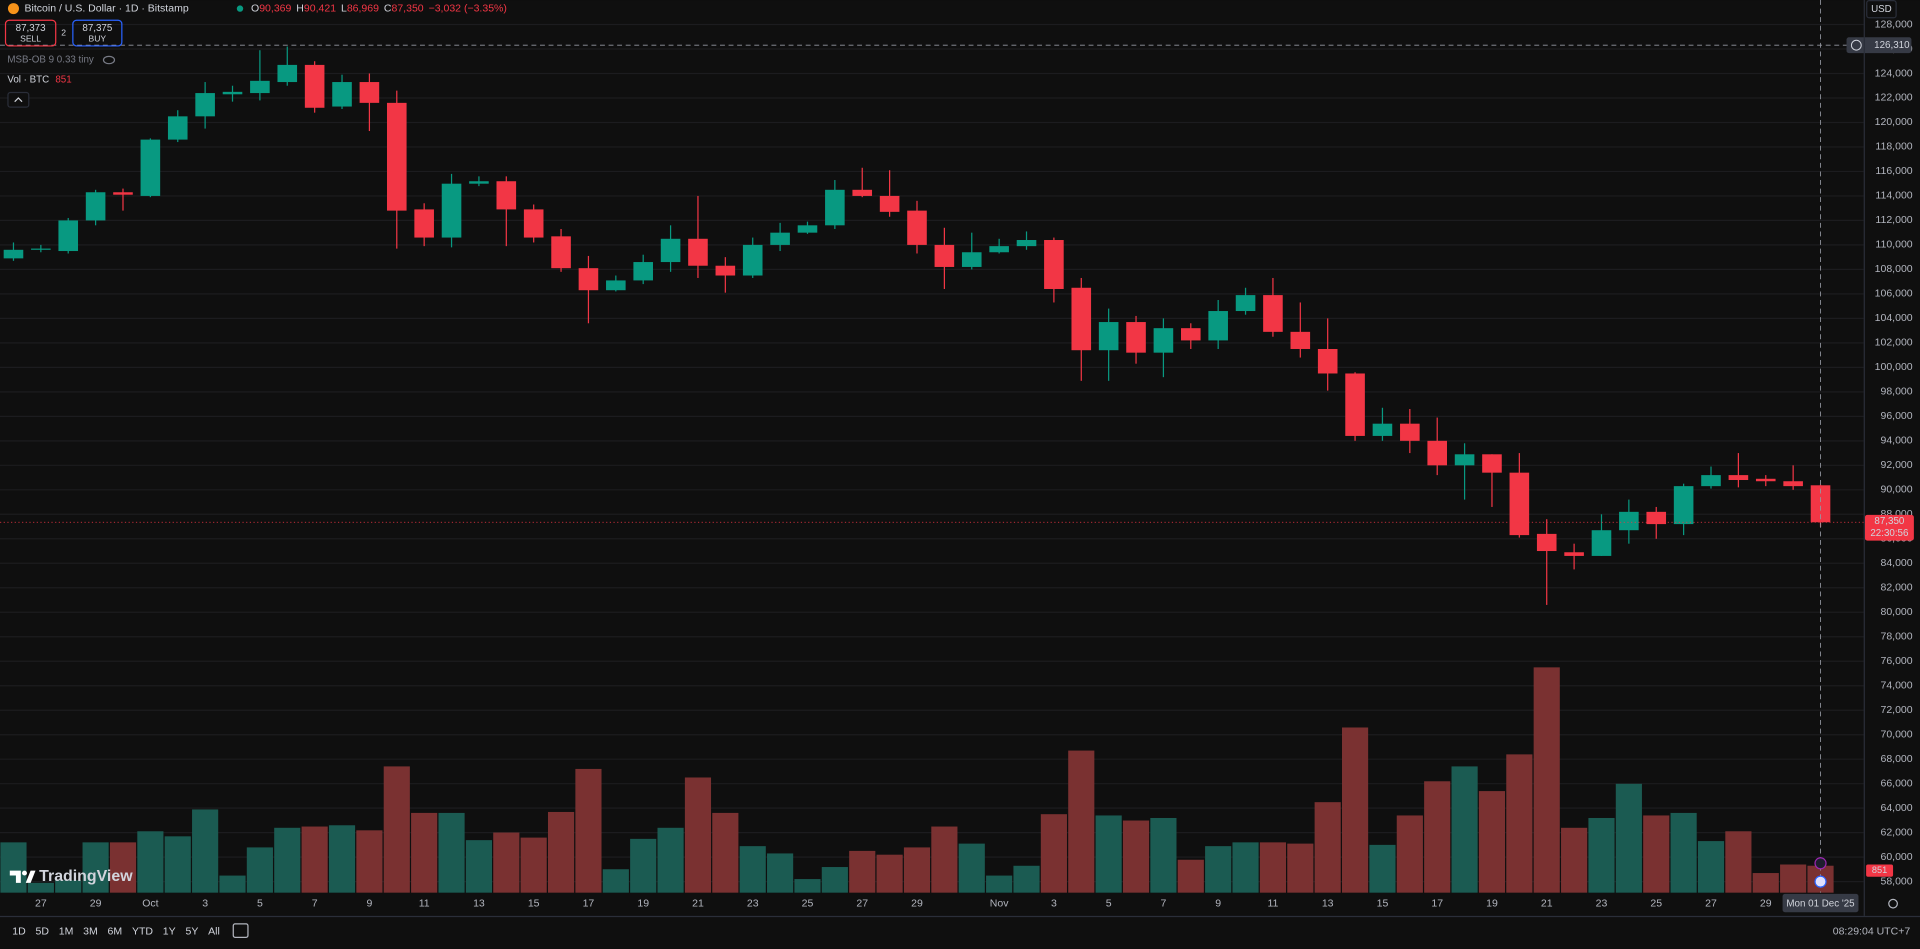 The width and height of the screenshot is (1920, 949). I want to click on volume-badge, so click(1880, 870).